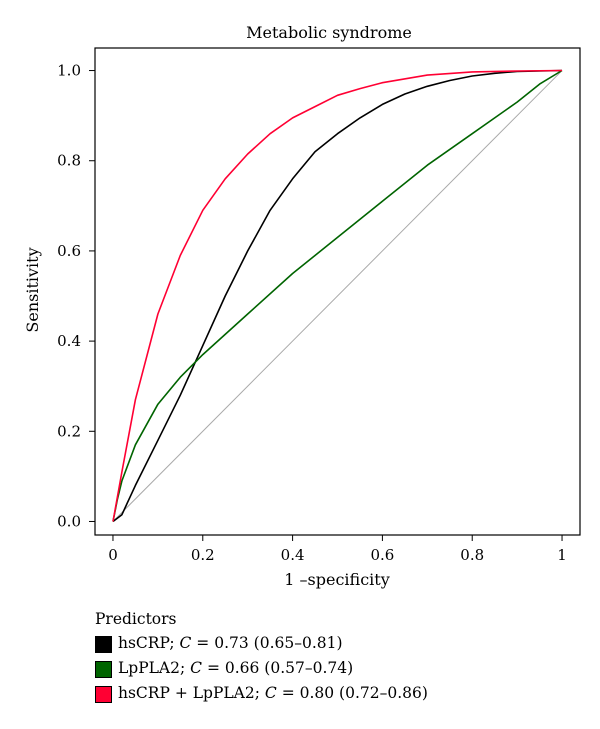 This screenshot has height=729, width=600. What do you see at coordinates (136, 619) in the screenshot?
I see `legend-title: Predictors` at bounding box center [136, 619].